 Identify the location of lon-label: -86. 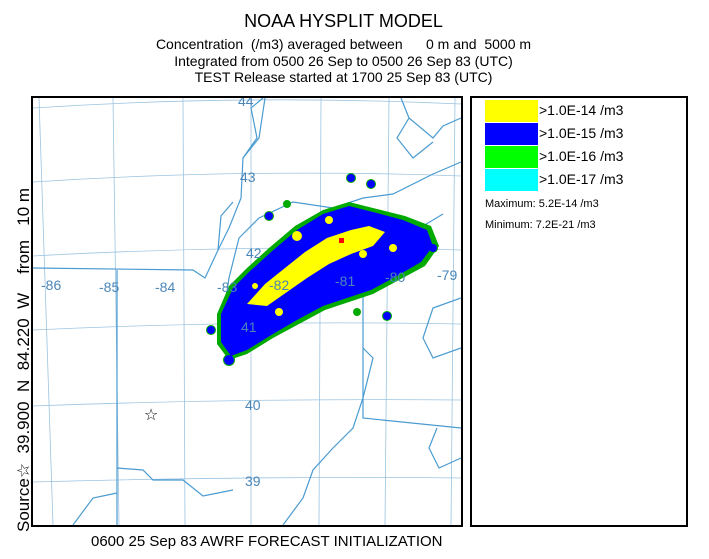
(51, 285).